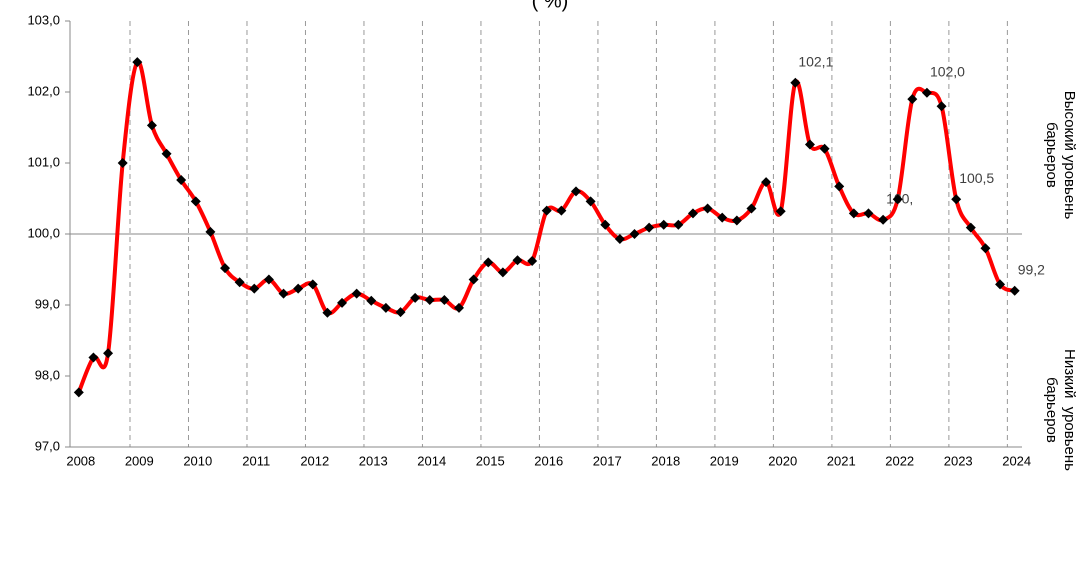 Image resolution: width=1089 pixels, height=563 pixels. Describe the element at coordinates (47, 303) in the screenshot. I see `y-tick-label: 99,0` at that location.